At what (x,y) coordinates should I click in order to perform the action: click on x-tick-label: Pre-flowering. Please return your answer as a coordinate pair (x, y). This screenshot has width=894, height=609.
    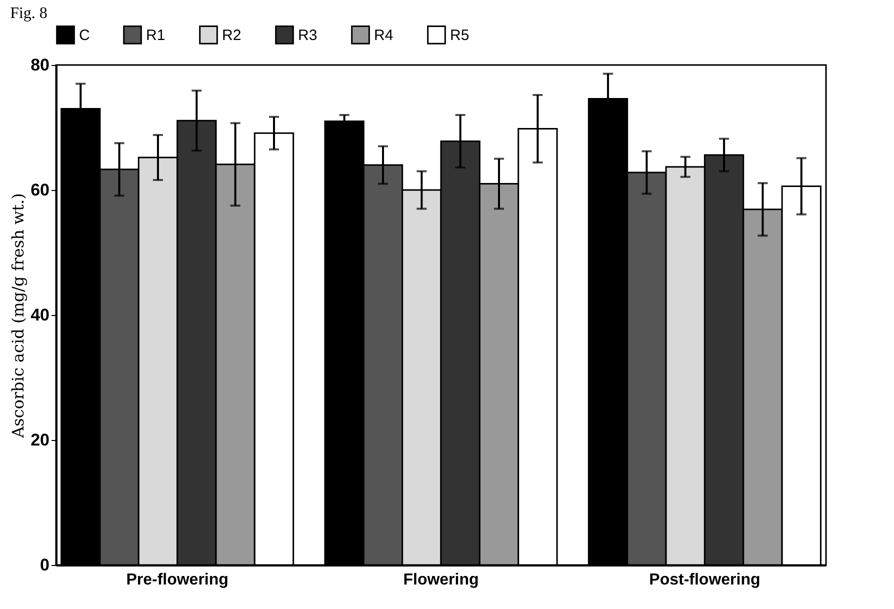
    Looking at the image, I should click on (177, 580).